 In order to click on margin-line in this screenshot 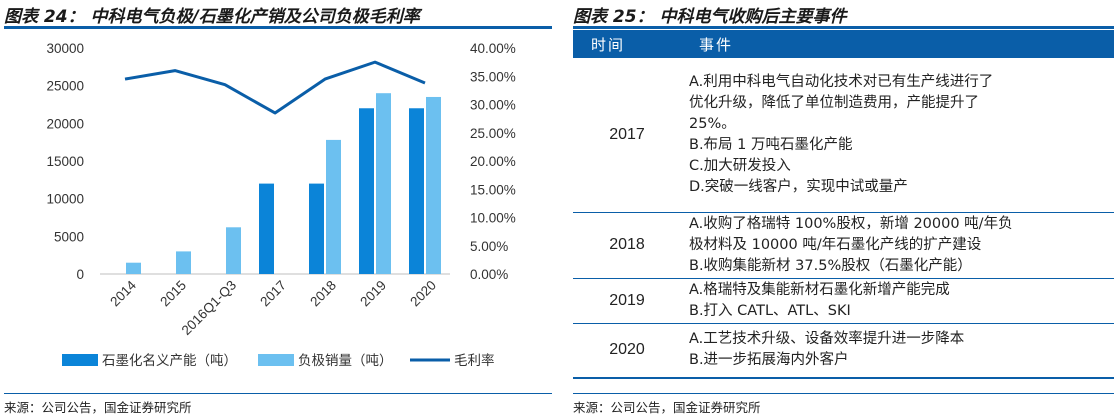, I will do `click(275, 87)`.